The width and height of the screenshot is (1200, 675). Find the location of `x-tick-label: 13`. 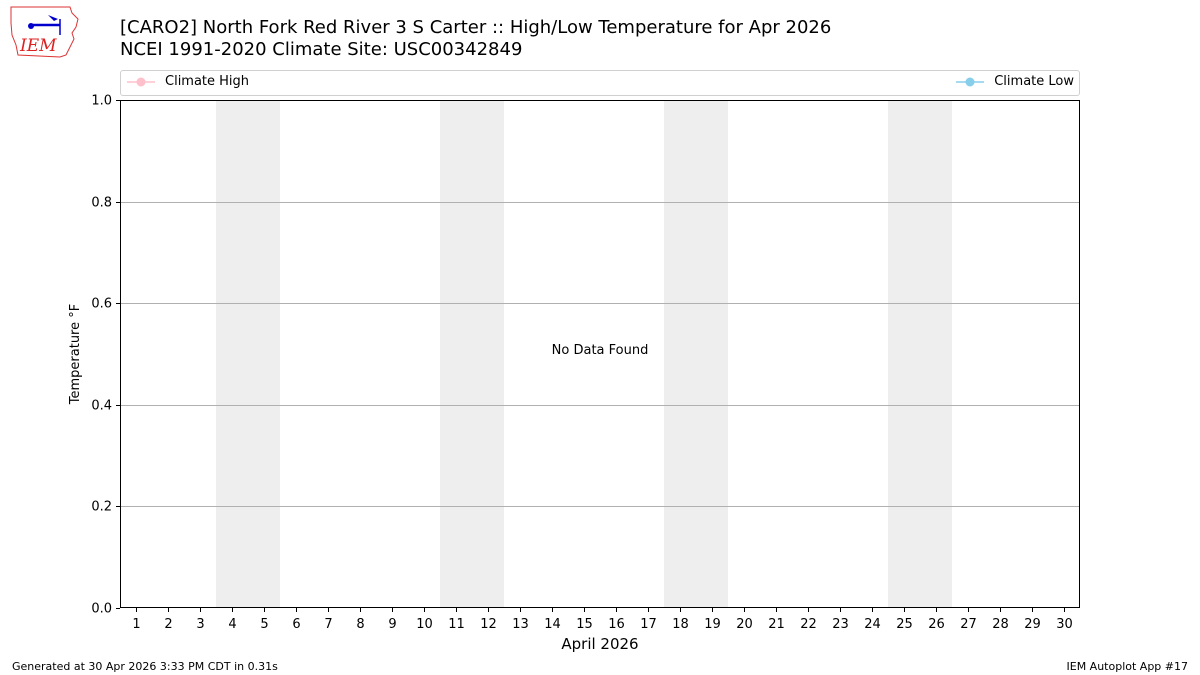

x-tick-label: 13 is located at coordinates (520, 624).